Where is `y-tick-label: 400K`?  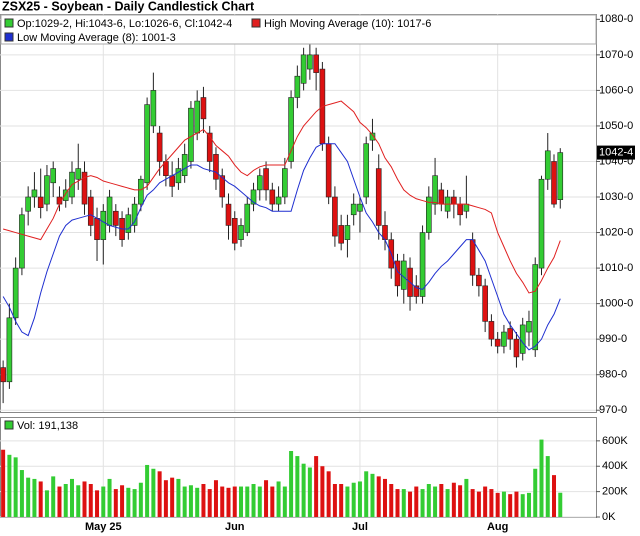
y-tick-label: 400K is located at coordinates (615, 466).